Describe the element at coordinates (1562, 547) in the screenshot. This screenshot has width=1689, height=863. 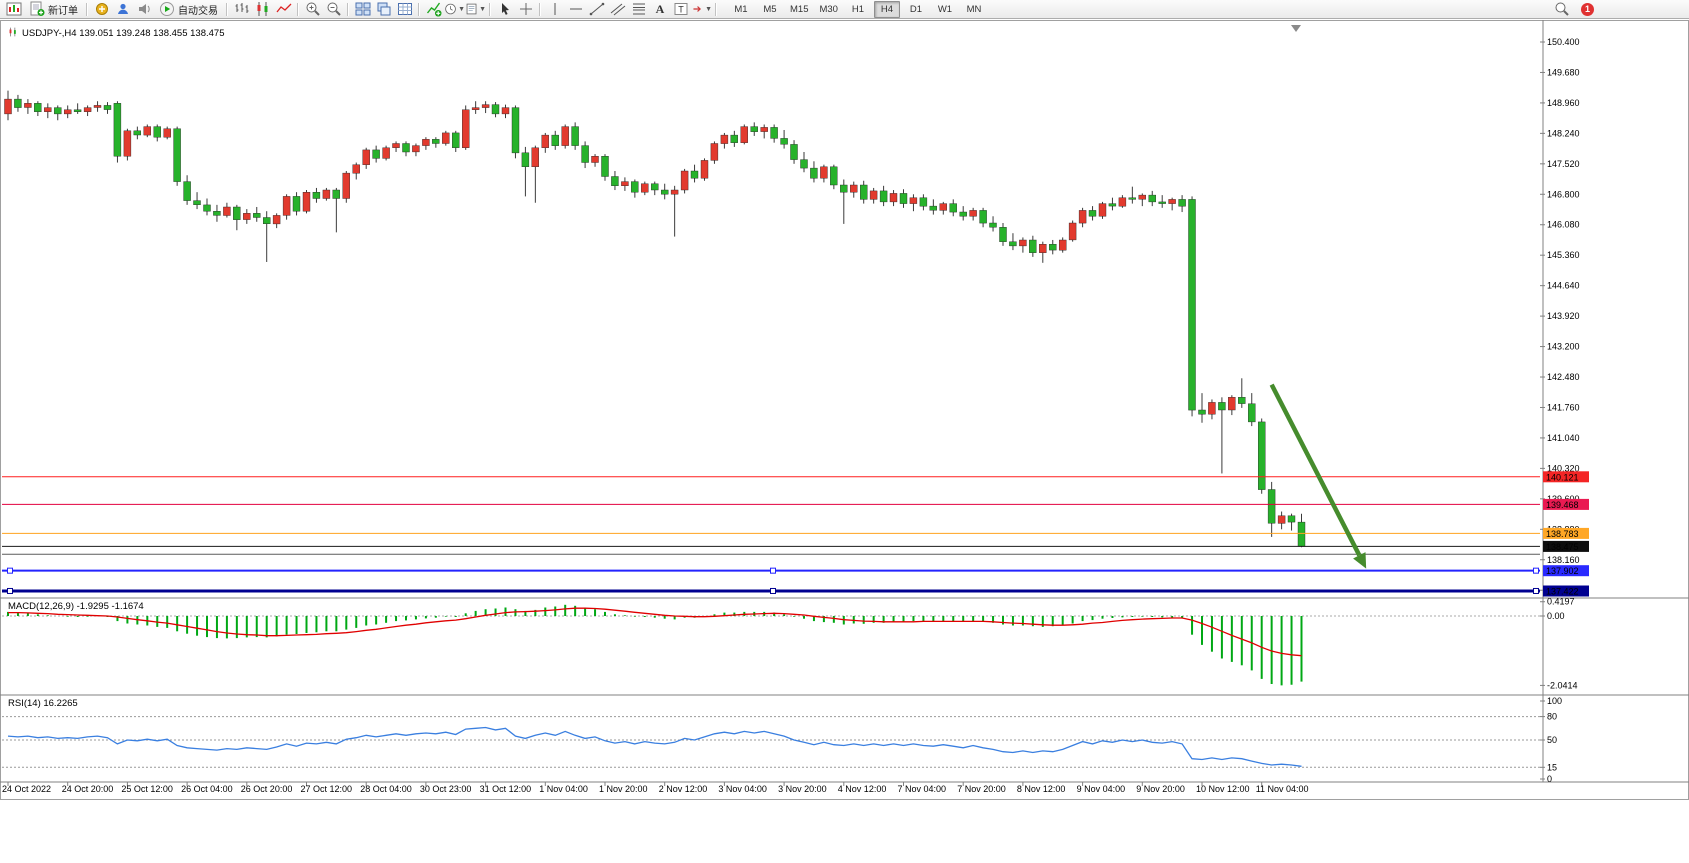
I see `svg-text: 138.475` at that location.